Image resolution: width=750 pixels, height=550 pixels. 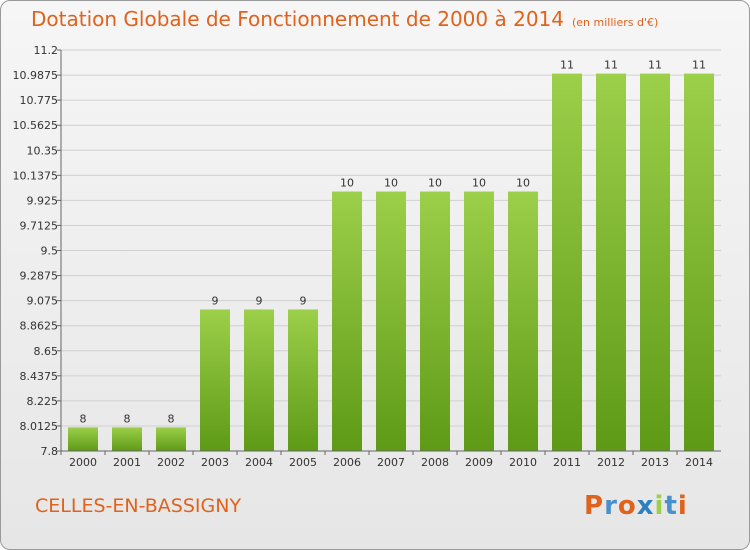 I want to click on y-tick-label: 9.7125, so click(x=39, y=225).